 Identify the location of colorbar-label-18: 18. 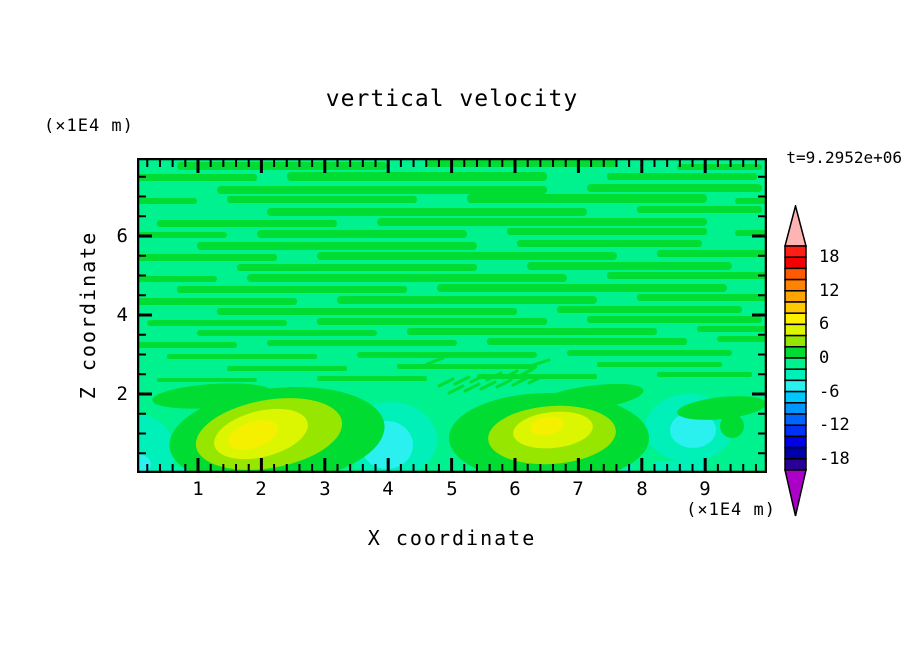
(829, 257).